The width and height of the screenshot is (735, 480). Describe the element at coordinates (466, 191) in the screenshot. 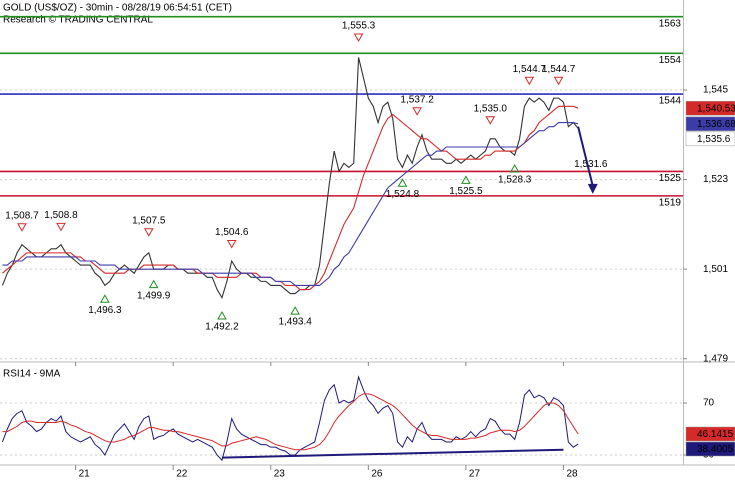

I see `low-label: 1,525.5` at that location.